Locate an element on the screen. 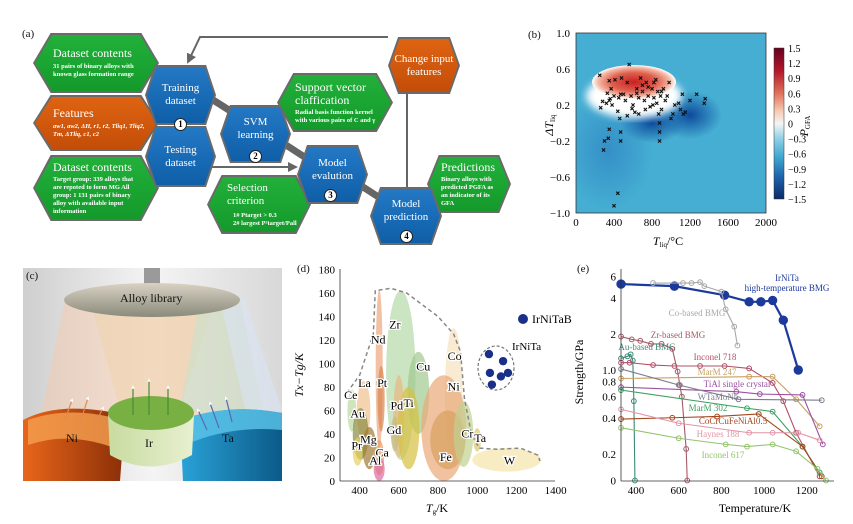 The image size is (853, 524). series-label: MarM 302 is located at coordinates (708, 408).